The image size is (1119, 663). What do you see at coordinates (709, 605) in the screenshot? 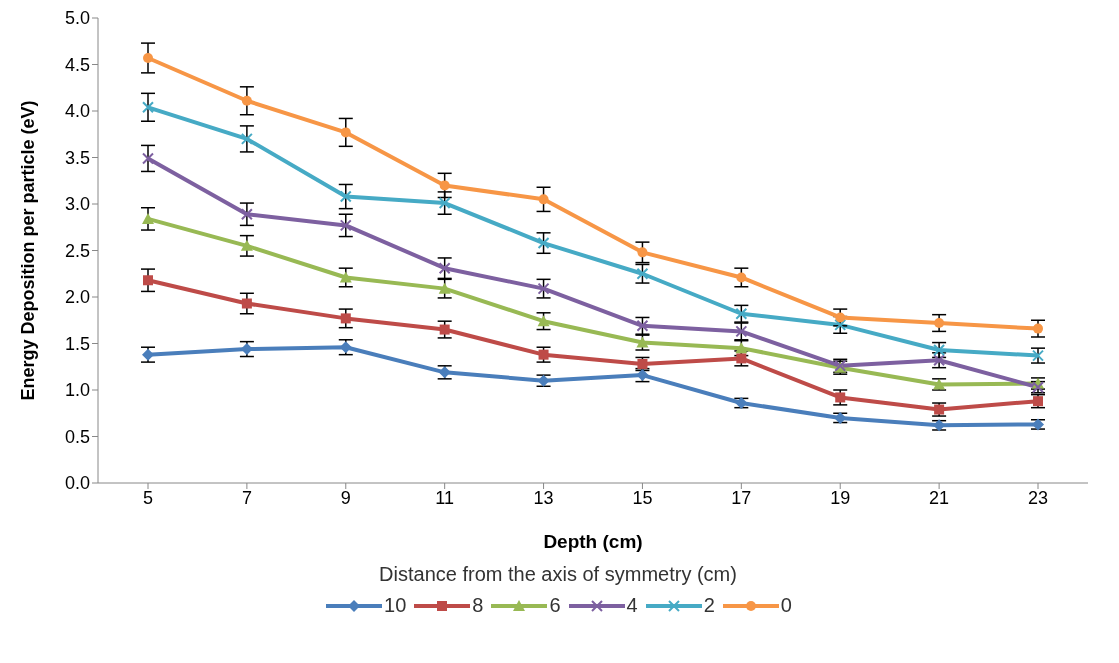
I see `legend-label: 2` at bounding box center [709, 605].